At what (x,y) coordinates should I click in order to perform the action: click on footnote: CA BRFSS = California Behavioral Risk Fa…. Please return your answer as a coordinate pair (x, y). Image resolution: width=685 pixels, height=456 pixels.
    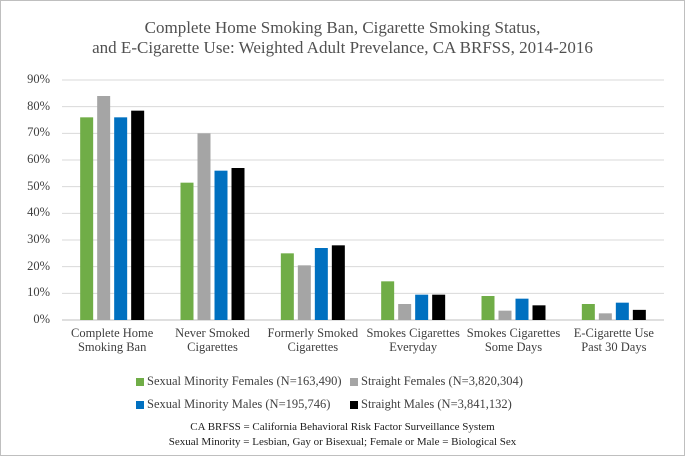
    Looking at the image, I should click on (342, 427).